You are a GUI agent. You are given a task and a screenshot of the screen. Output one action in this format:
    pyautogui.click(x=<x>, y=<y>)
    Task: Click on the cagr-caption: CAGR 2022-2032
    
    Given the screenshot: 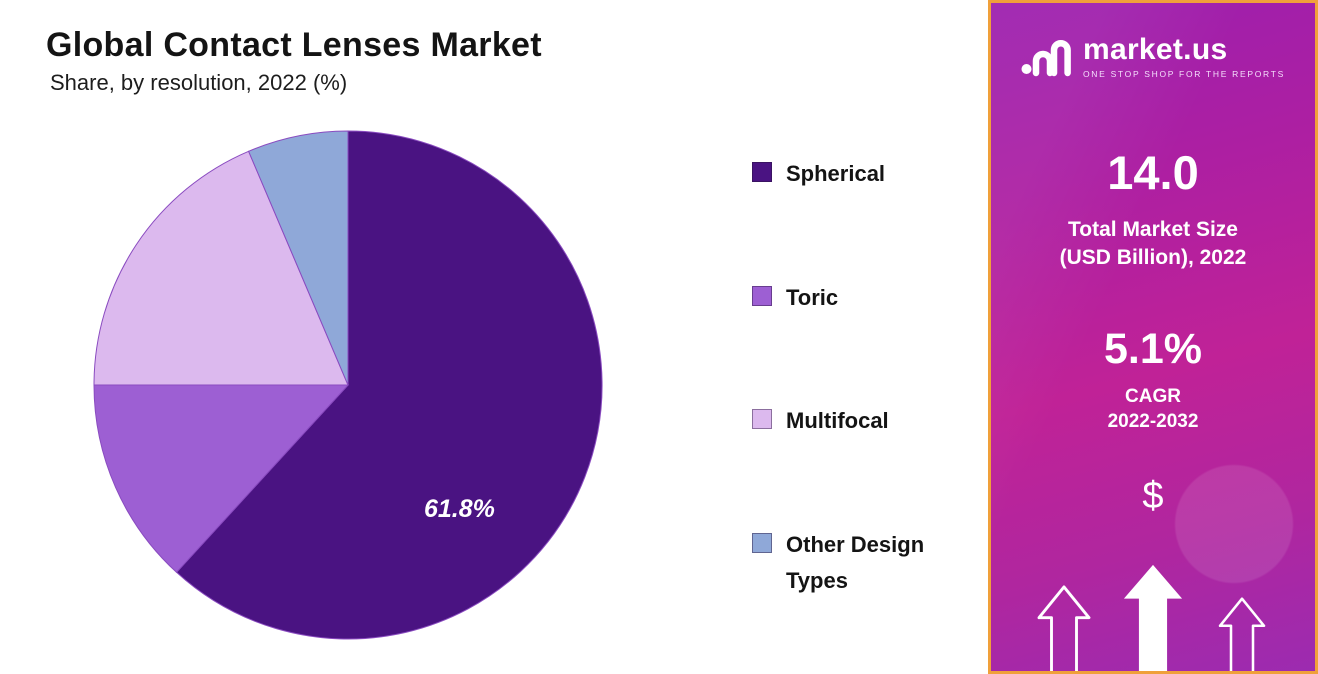 What is the action you would take?
    pyautogui.click(x=1153, y=409)
    